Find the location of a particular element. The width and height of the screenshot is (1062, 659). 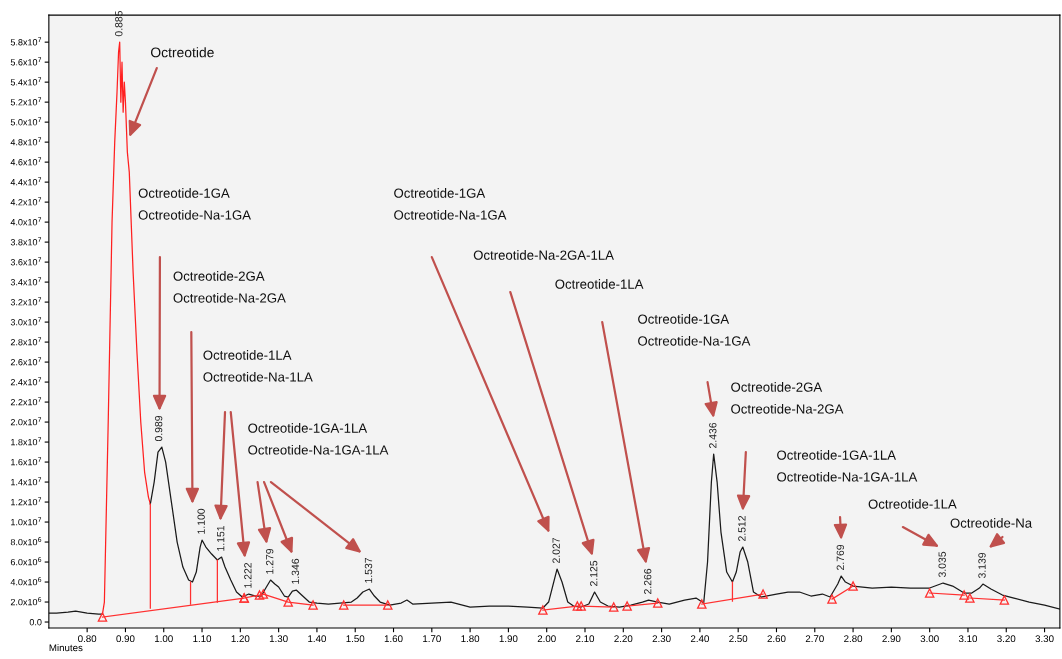

y-tick-label: 5.0x10$^{7}$ is located at coordinates (26, 121).